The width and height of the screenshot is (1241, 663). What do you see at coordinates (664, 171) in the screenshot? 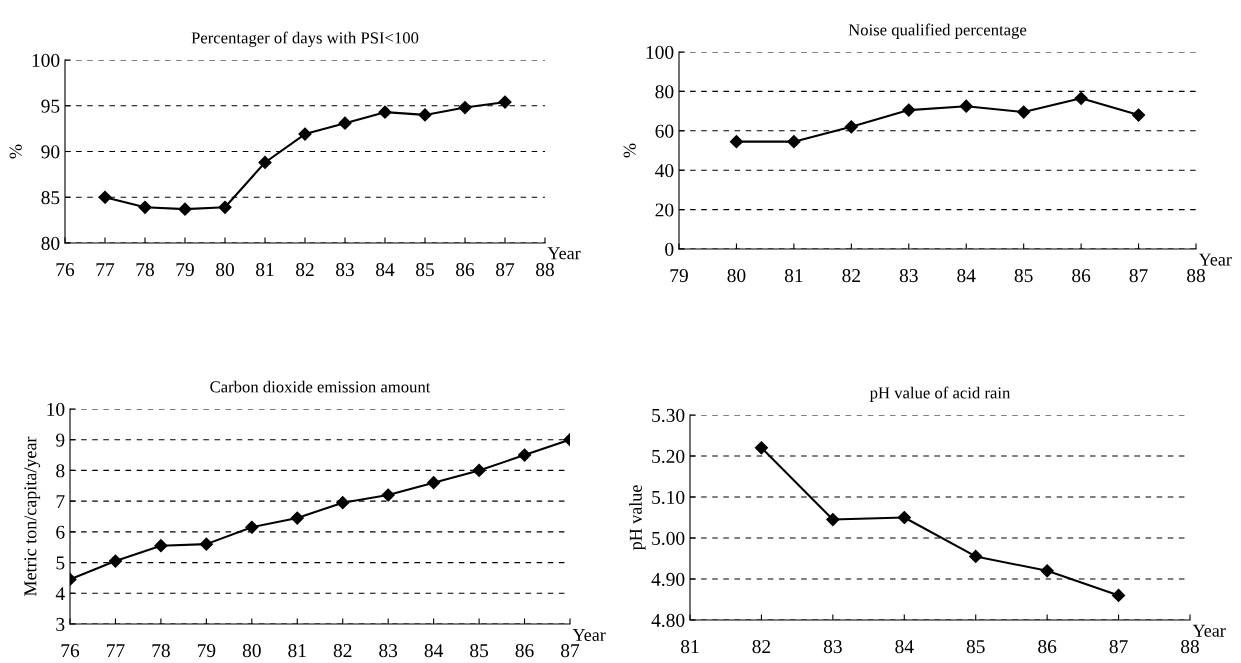
I see `y-tick-label: 40` at bounding box center [664, 171].